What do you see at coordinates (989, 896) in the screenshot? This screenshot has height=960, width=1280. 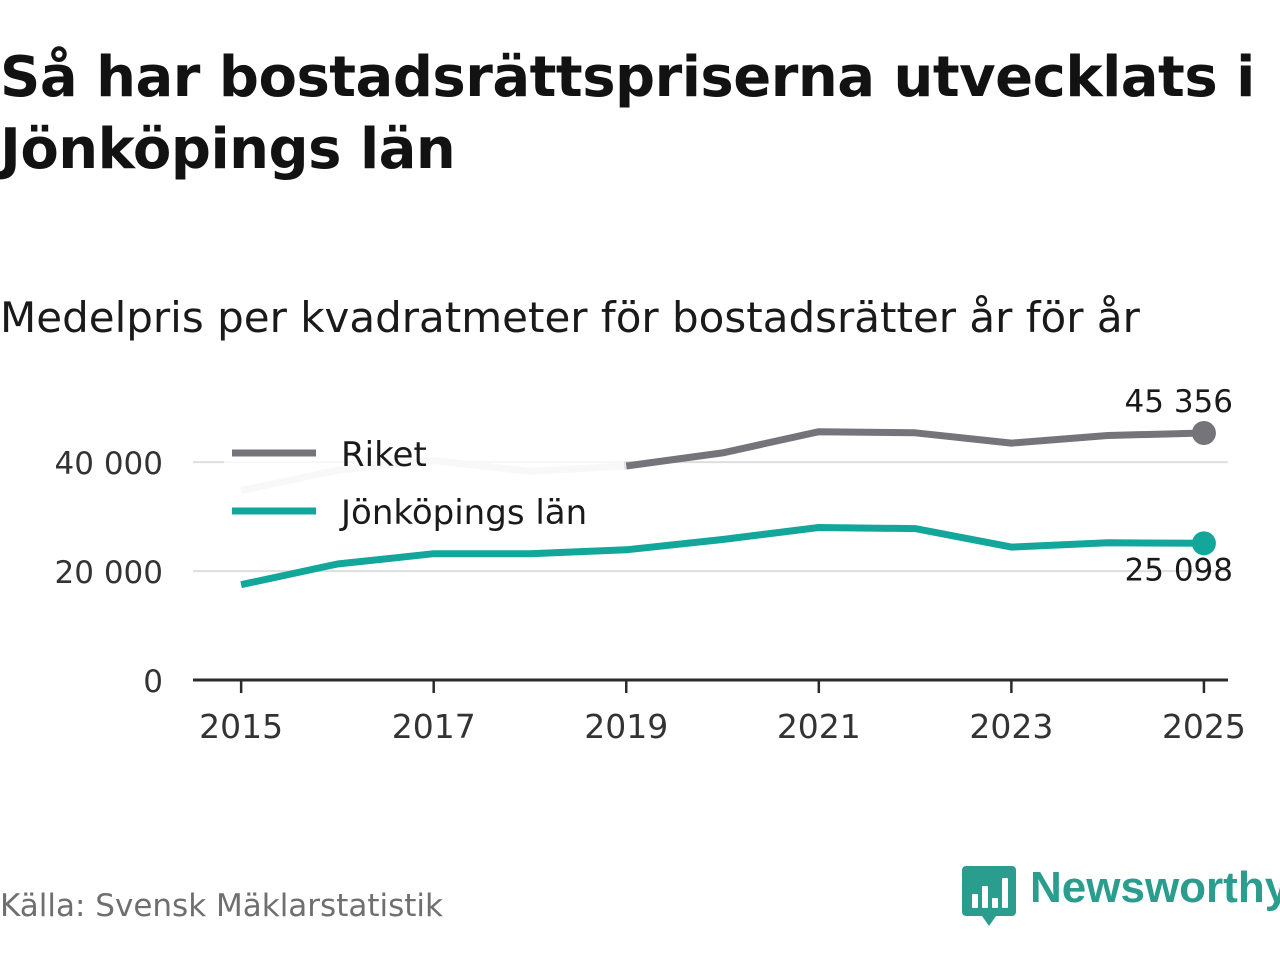 I see `bar-chart-speech-bubble-icon` at bounding box center [989, 896].